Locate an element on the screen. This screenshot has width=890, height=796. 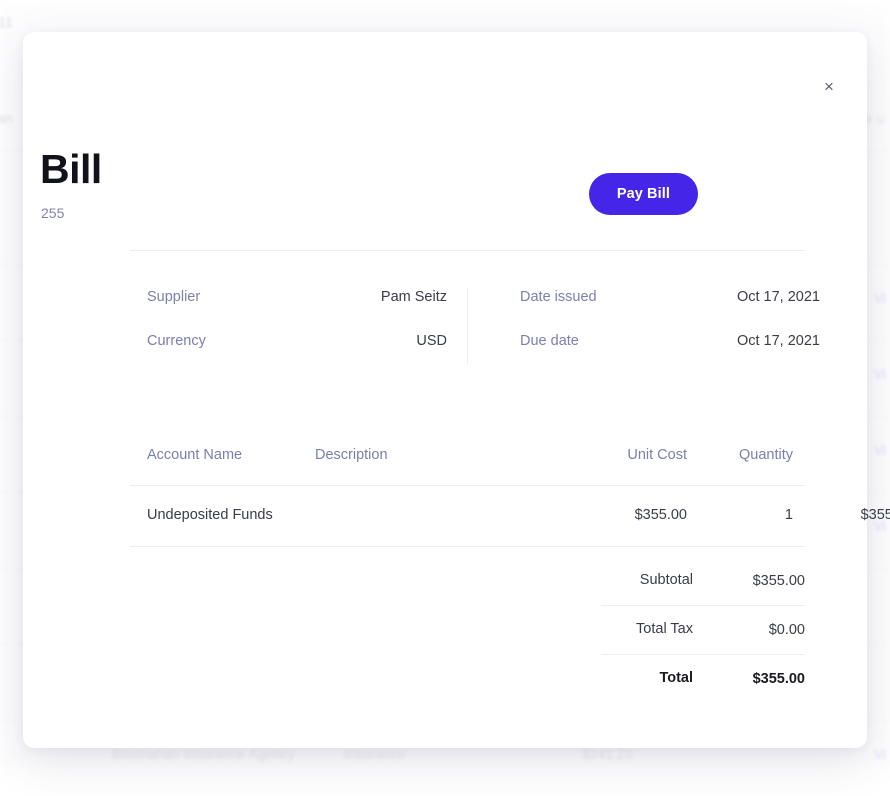
modal-header: Bill 255 Pay Bill is located at coordinates (360, 189).